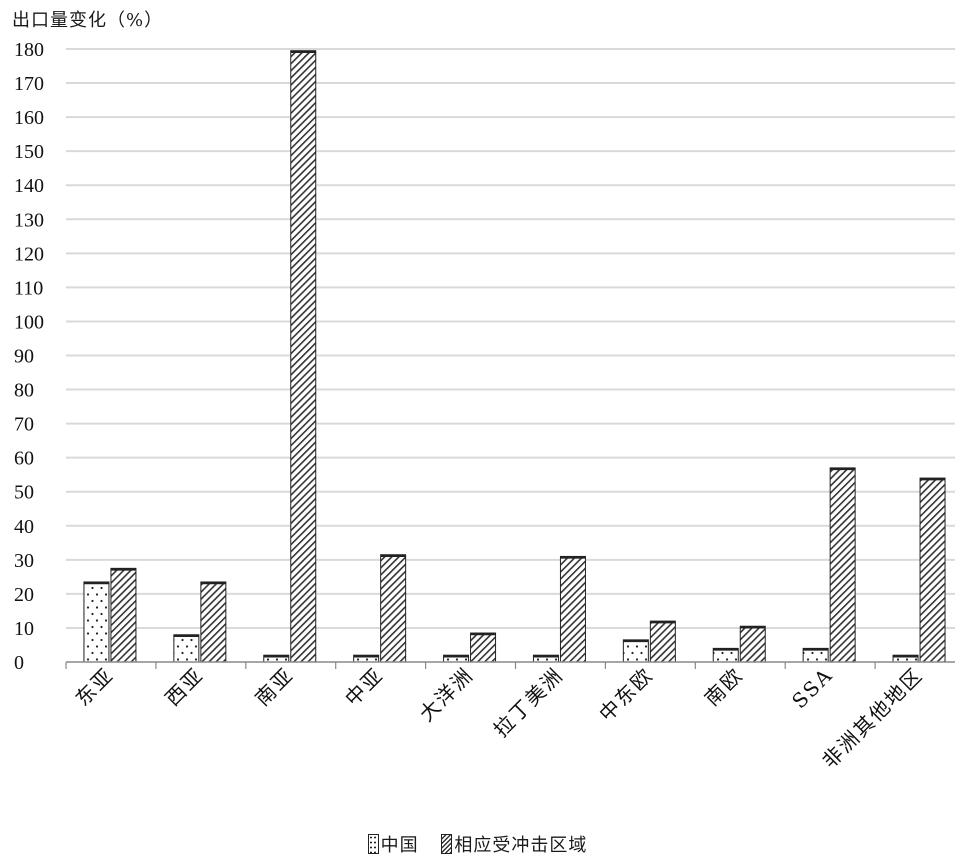 The height and width of the screenshot is (859, 955). Describe the element at coordinates (528, 702) in the screenshot. I see `x-tick-label: 拉丁美洲` at that location.